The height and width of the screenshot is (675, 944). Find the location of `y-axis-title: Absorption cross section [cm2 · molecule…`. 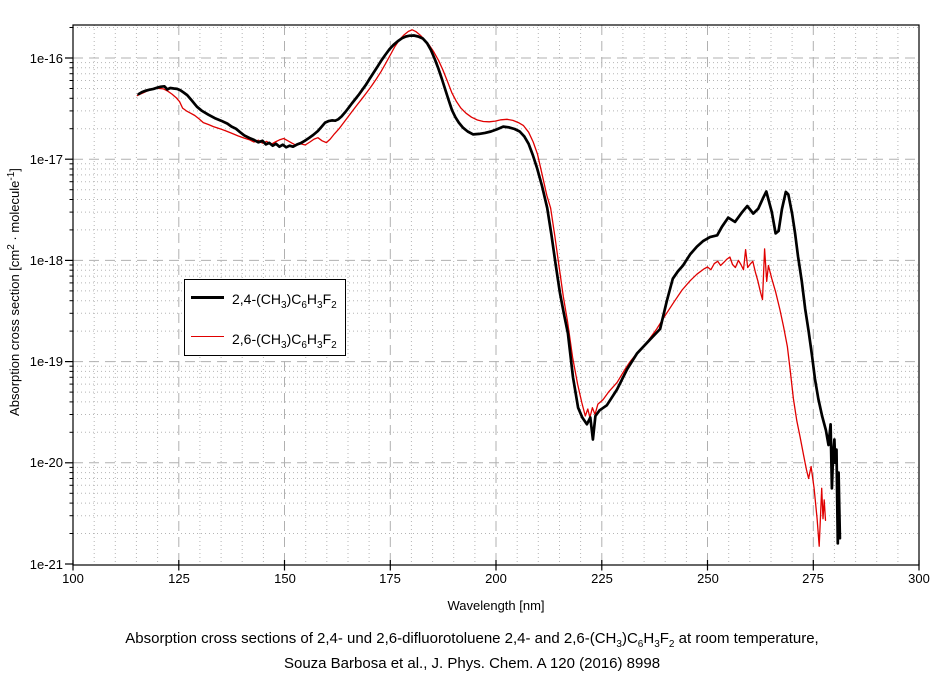

y-axis-title: Absorption cross section [cm2 · molecule… is located at coordinates (14, 292).